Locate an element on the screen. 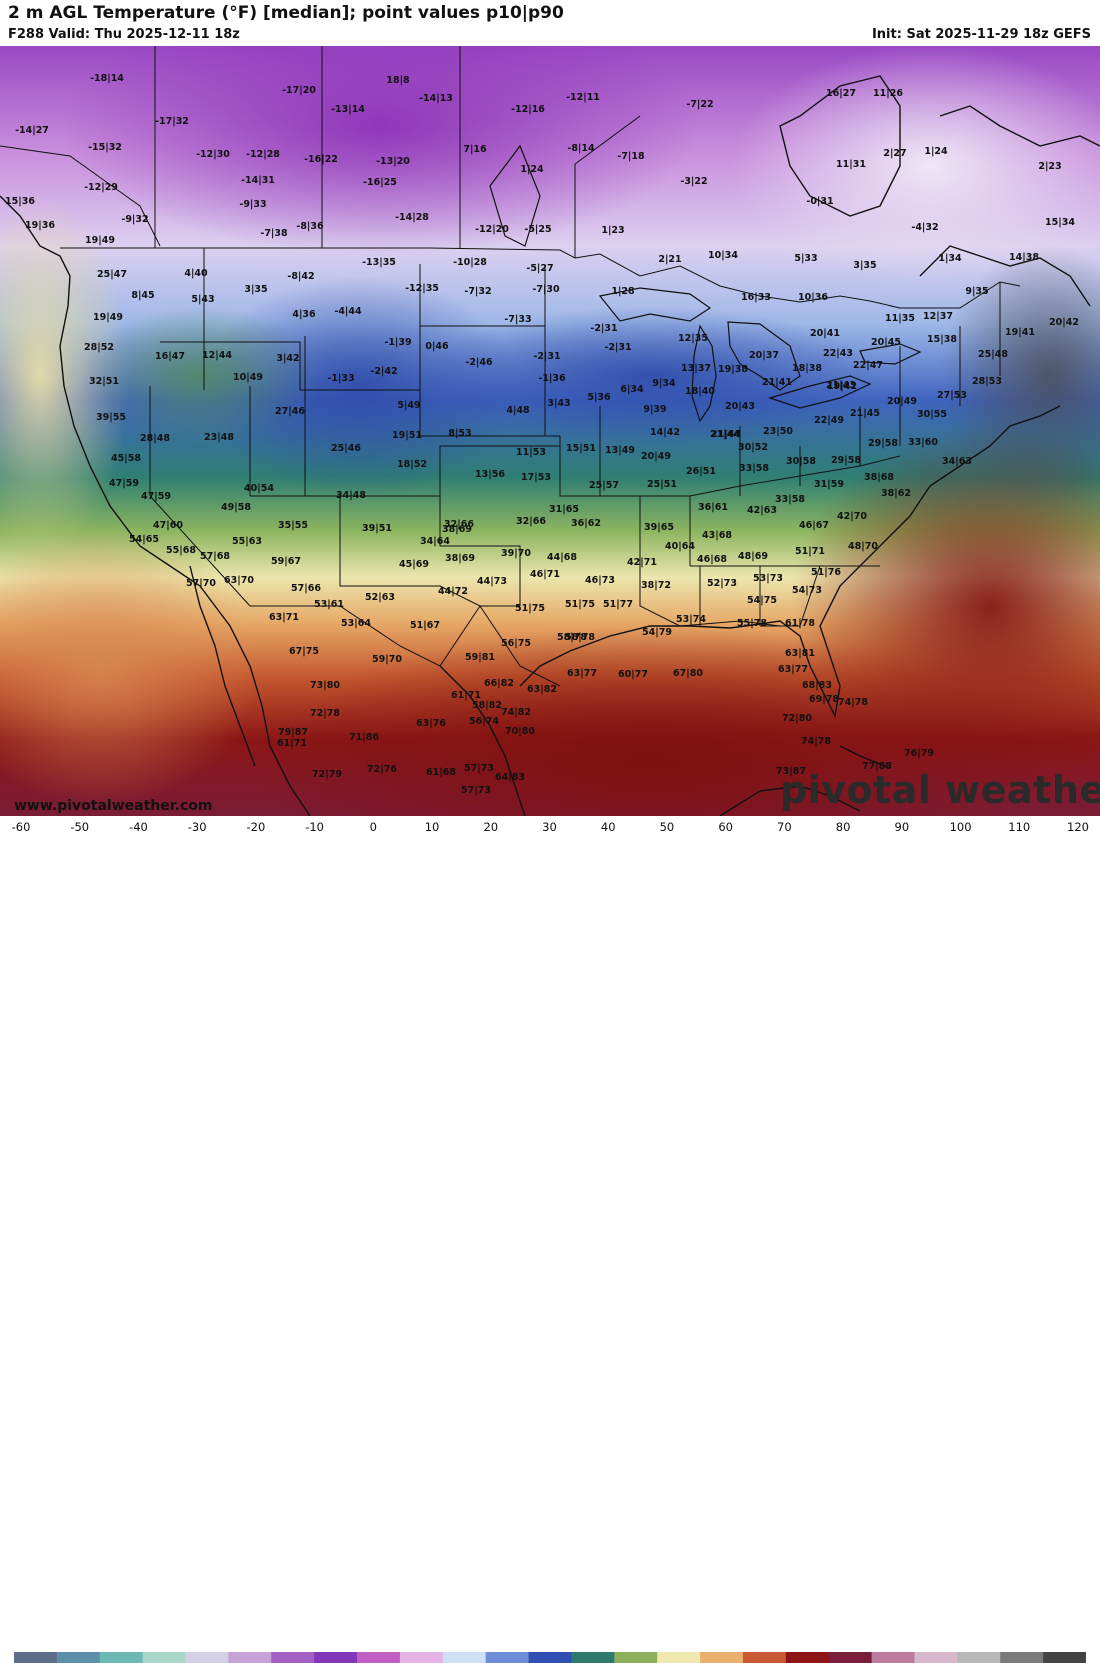 The height and width of the screenshot is (1663, 1100). point-value-label: -9|32 is located at coordinates (134, 219).